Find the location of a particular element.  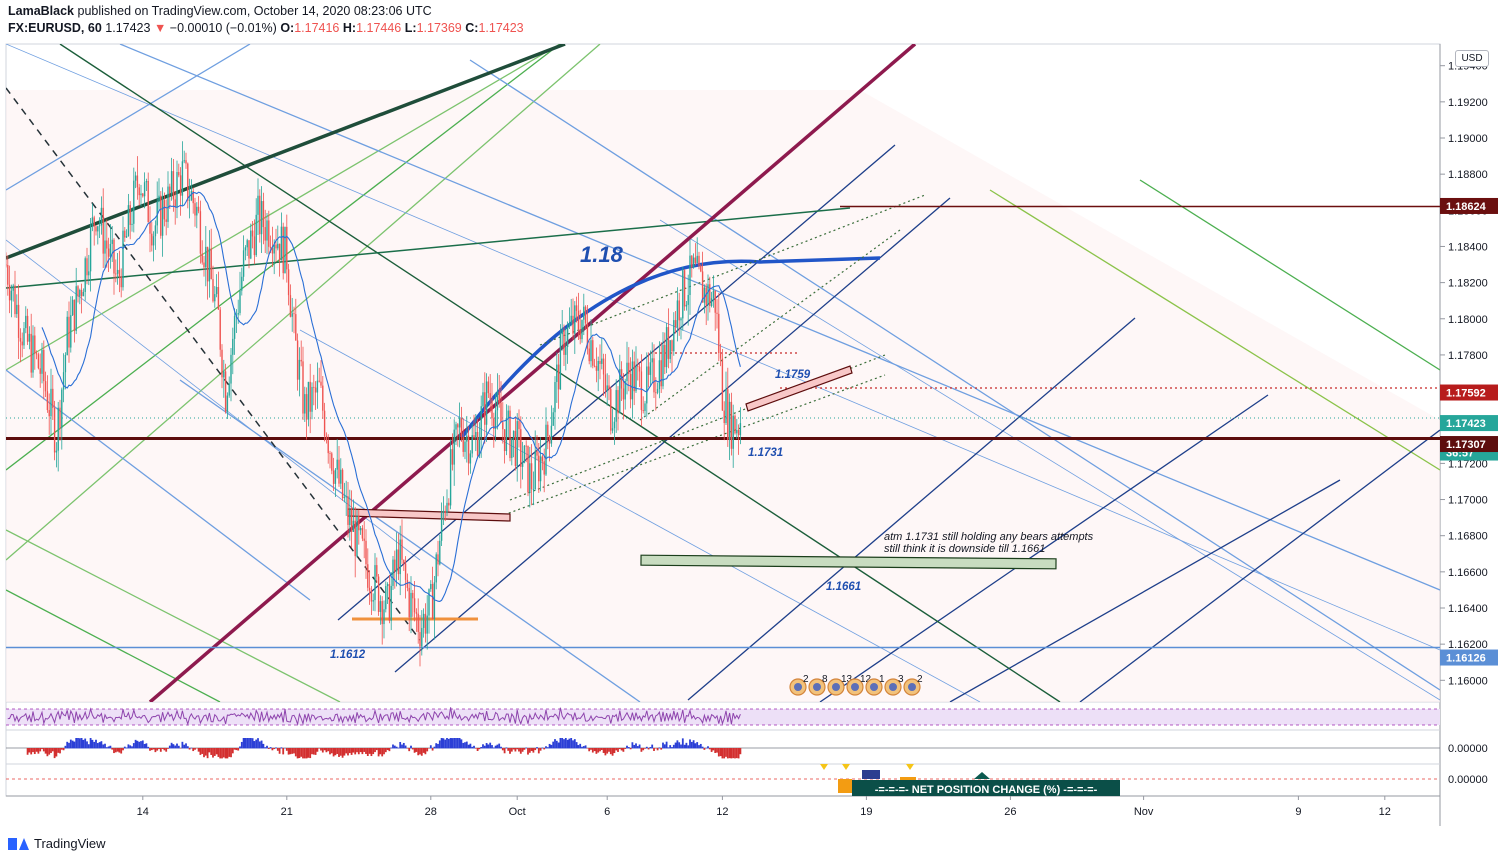

tradingview-logo: TradingView is located at coordinates (57, 843).